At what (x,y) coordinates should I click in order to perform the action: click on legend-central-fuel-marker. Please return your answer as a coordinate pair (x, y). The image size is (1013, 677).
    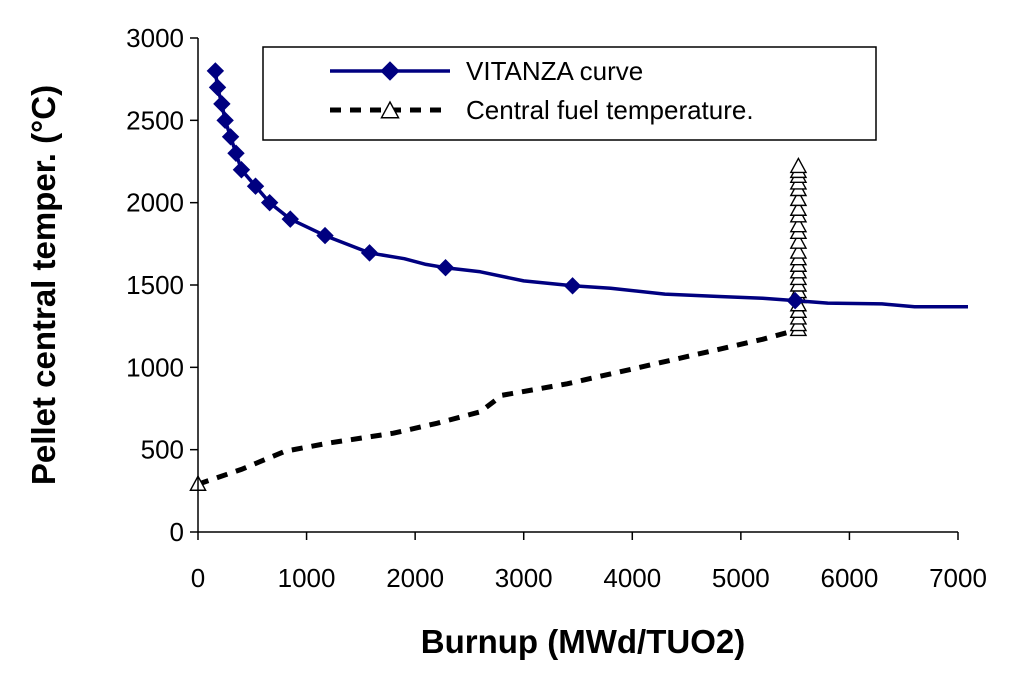
    Looking at the image, I should click on (390, 109).